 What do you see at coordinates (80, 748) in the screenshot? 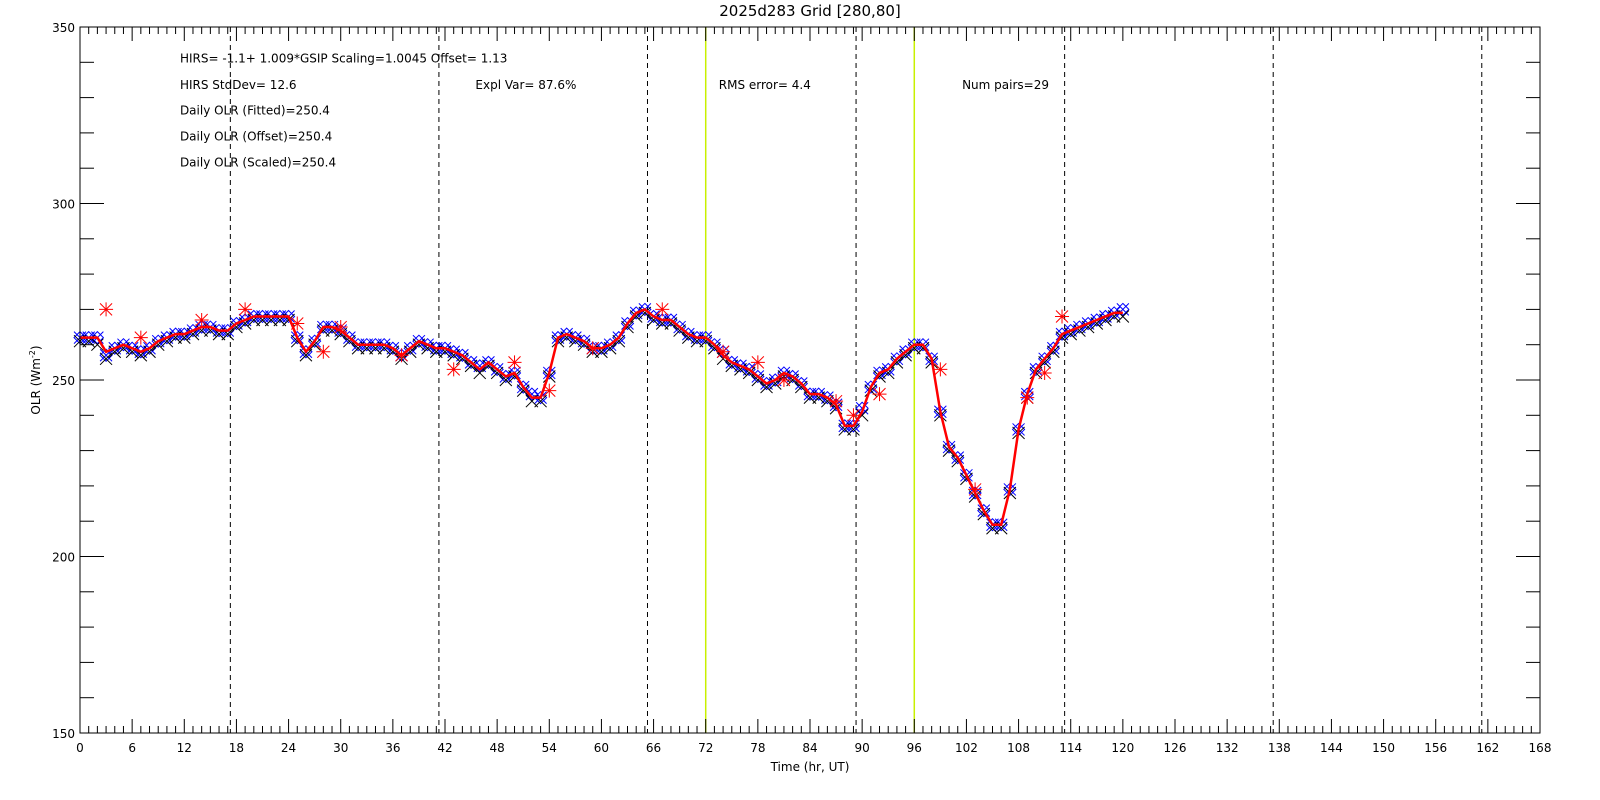
I see `x-tick-label: 0` at bounding box center [80, 748].